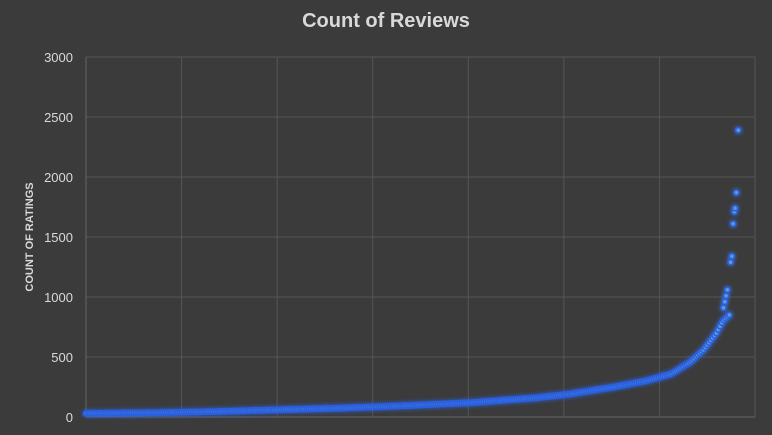 The width and height of the screenshot is (772, 435). Describe the element at coordinates (58, 297) in the screenshot. I see `y-tick-label: 1000` at that location.